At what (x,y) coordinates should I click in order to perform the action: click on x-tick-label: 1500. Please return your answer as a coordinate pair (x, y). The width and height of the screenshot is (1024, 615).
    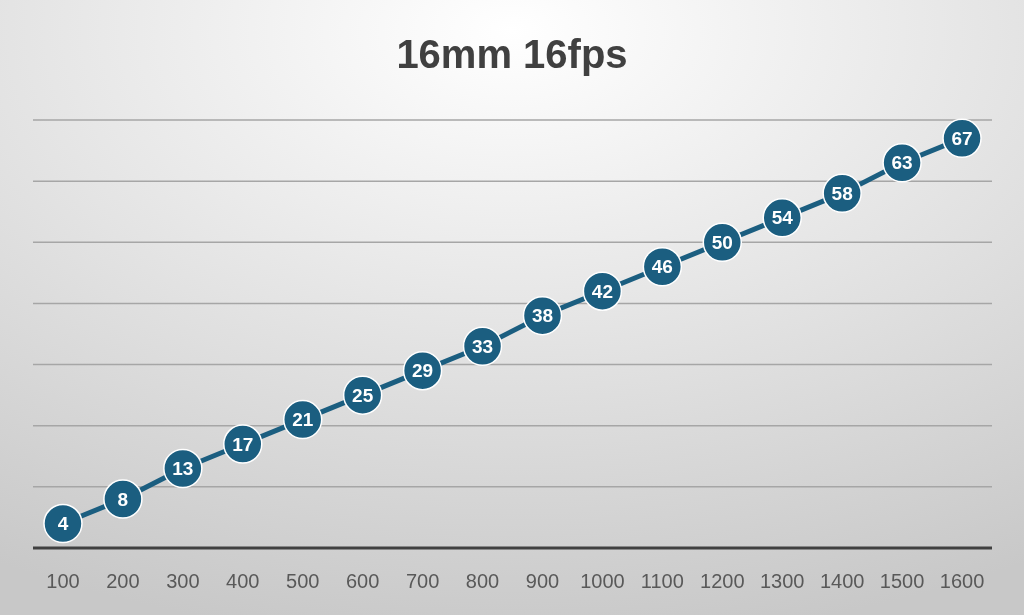
    Looking at the image, I should click on (902, 581).